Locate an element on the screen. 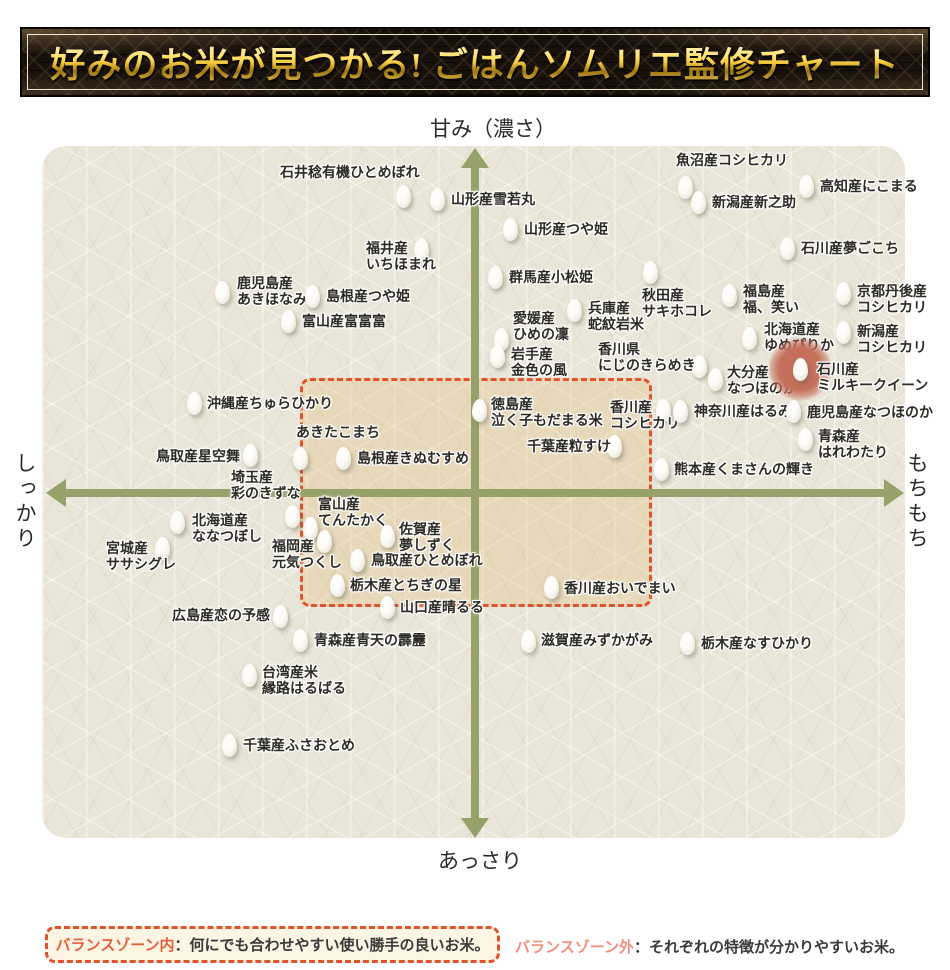  rice-variety-label: 山形産雪若丸 is located at coordinates (493, 199).